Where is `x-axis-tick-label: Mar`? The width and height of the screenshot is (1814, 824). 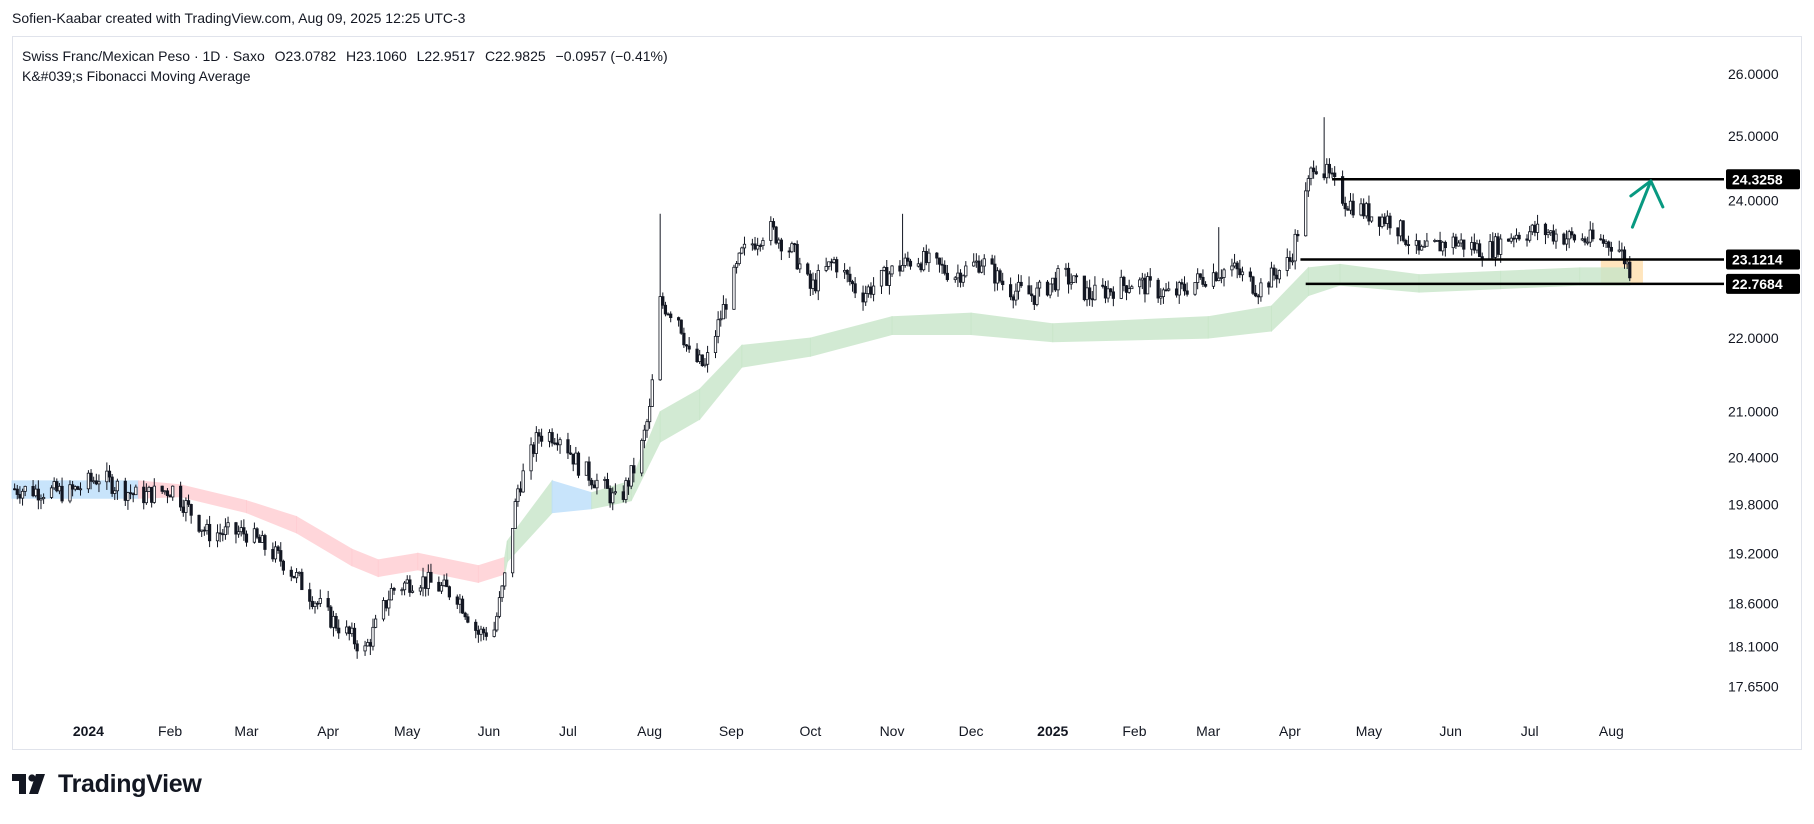 x-axis-tick-label: Mar is located at coordinates (1208, 731).